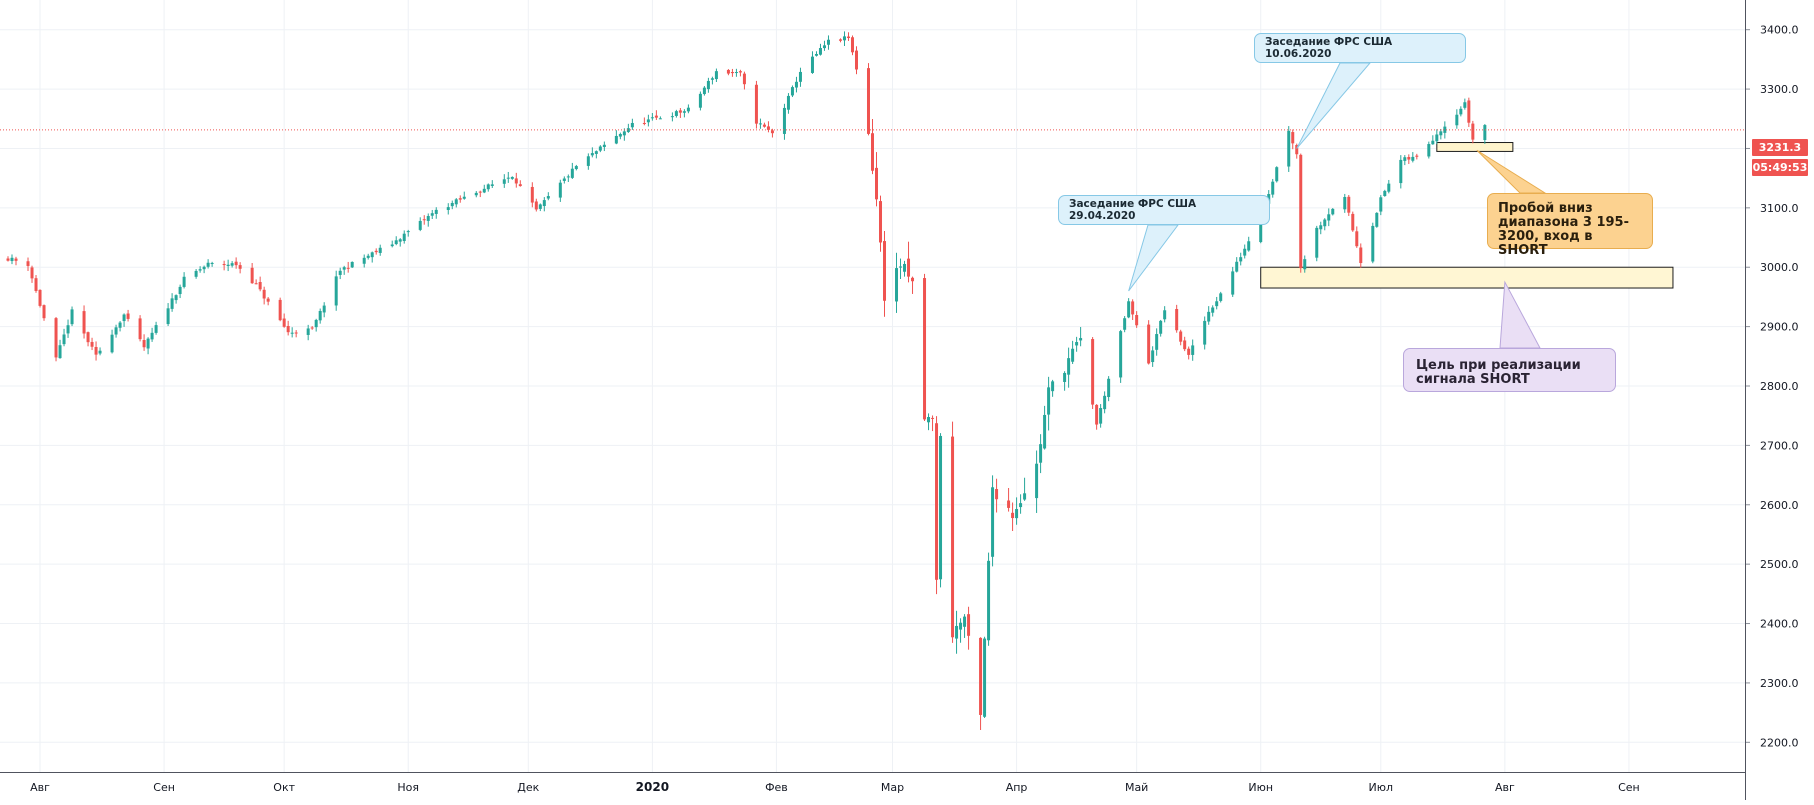  What do you see at coordinates (1475, 147) in the screenshot?
I see `zone-breakdown-range` at bounding box center [1475, 147].